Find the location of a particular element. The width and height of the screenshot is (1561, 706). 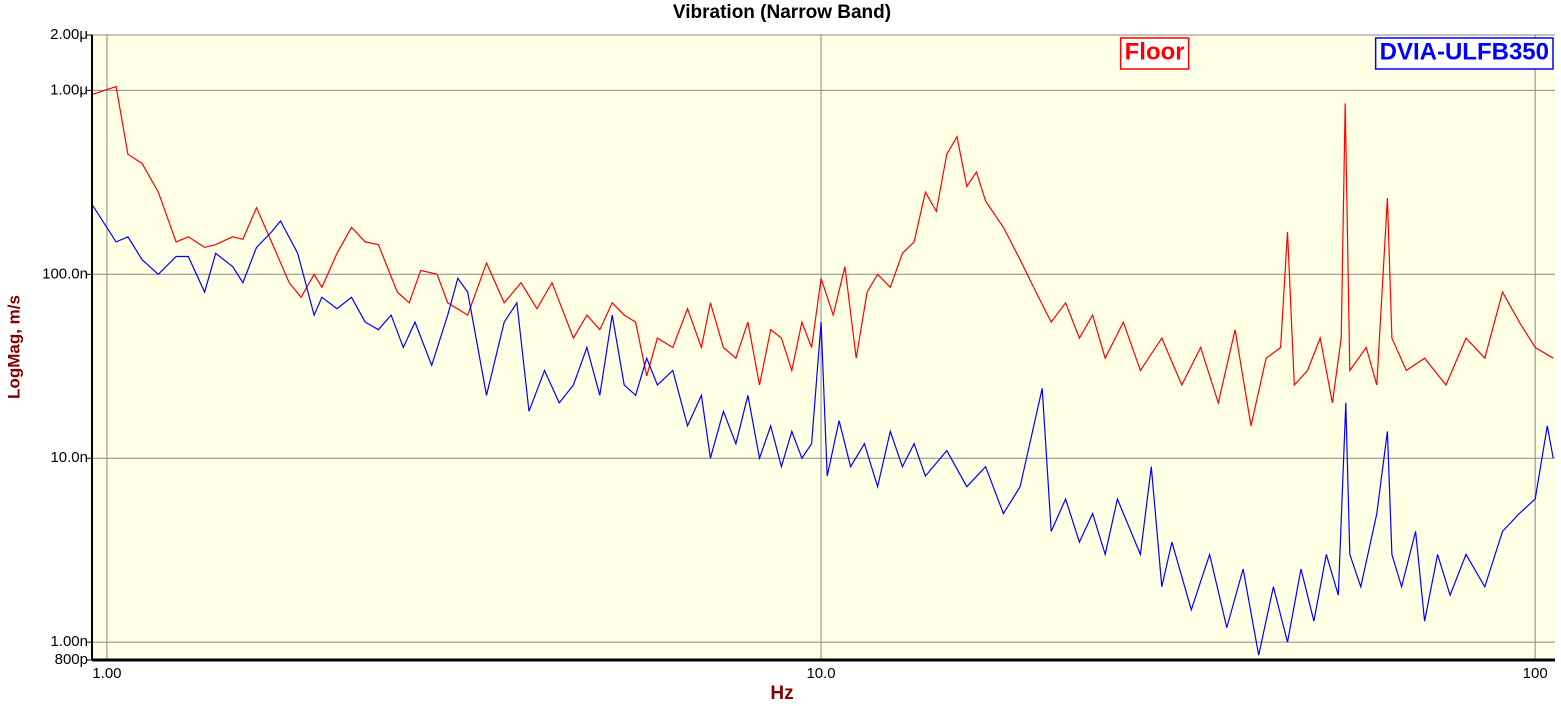

y-tick-label: 2.00μ is located at coordinates (69, 34).